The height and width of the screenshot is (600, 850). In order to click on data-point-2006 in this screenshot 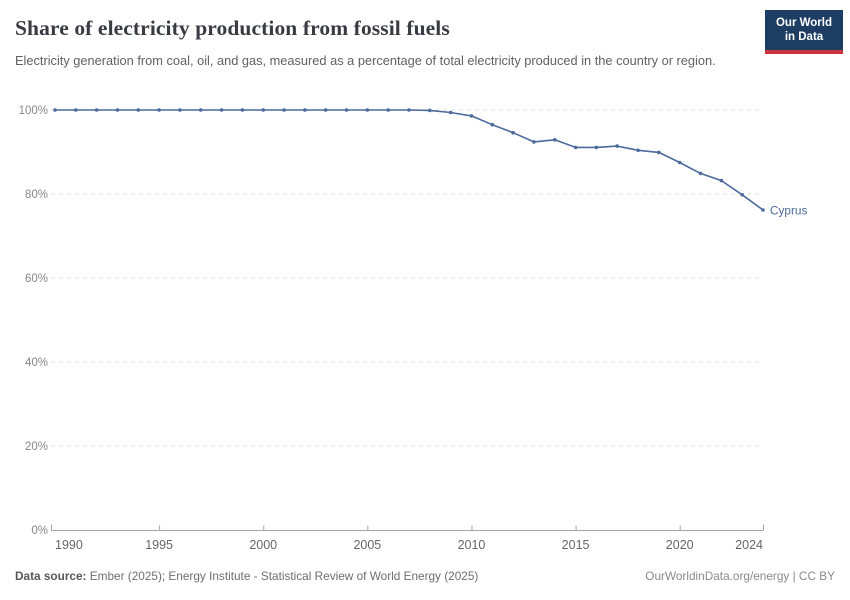, I will do `click(388, 110)`.